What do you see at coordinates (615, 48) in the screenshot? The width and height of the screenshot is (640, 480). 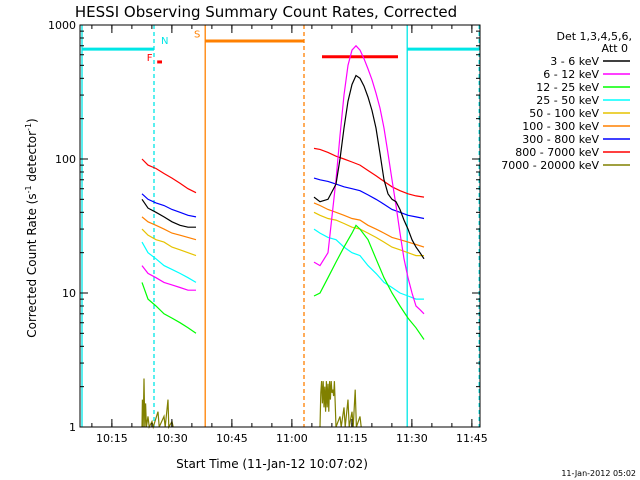 I see `legend-title-line-2: Att 0` at bounding box center [615, 48].